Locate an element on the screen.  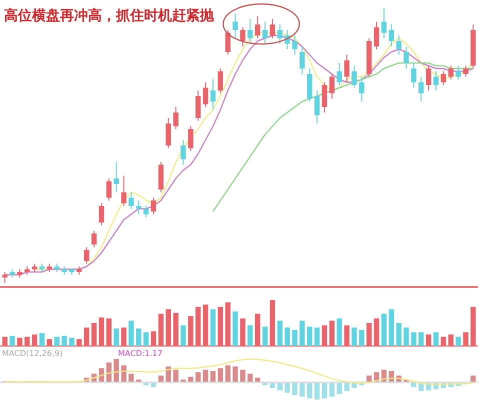
text: MACD(12,26,9) is located at coordinates (32, 353).